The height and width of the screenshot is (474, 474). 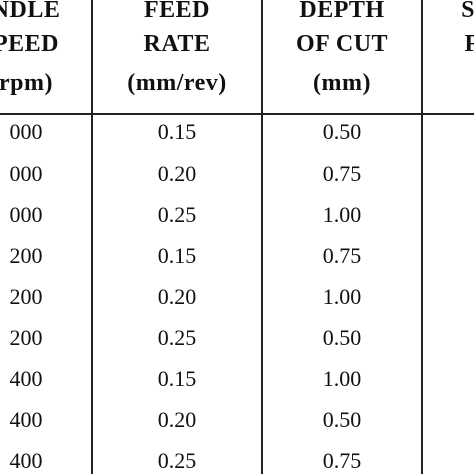 What do you see at coordinates (342, 131) in the screenshot?
I see `cell-depth-r1: 0.50` at bounding box center [342, 131].